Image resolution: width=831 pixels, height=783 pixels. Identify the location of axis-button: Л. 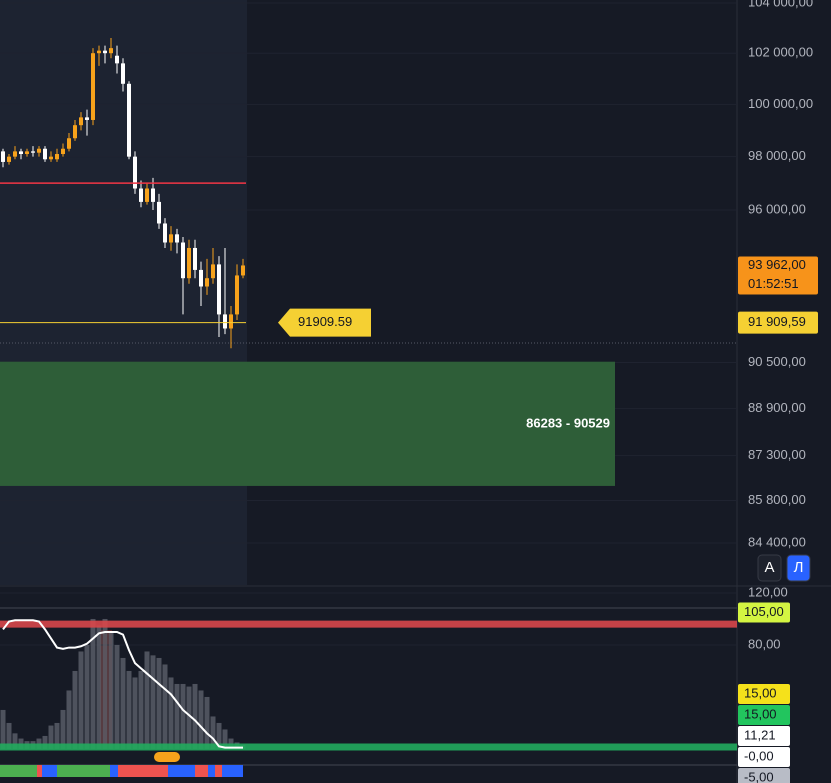
(798, 568).